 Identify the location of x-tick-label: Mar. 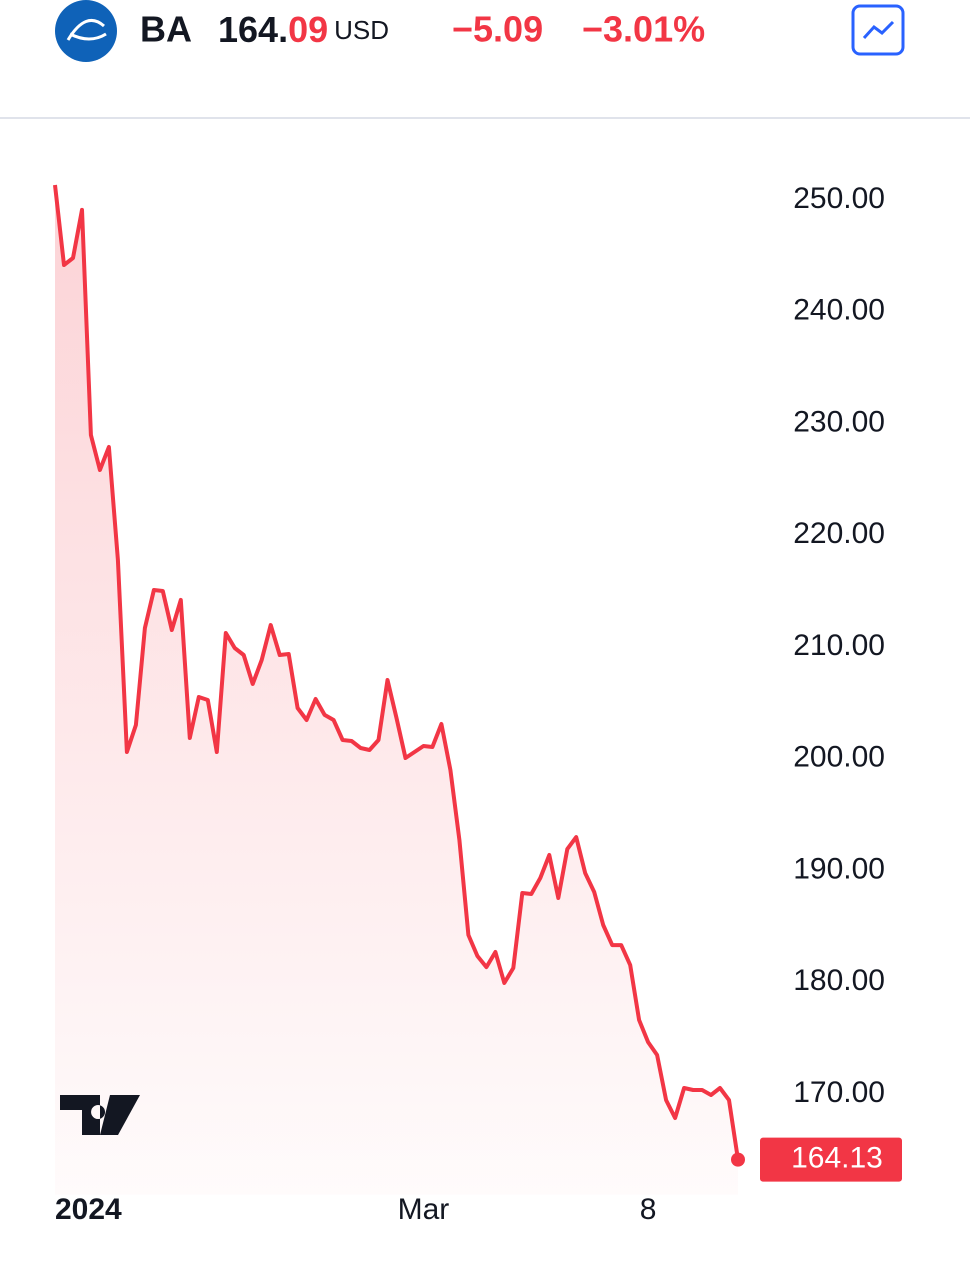
(424, 1209).